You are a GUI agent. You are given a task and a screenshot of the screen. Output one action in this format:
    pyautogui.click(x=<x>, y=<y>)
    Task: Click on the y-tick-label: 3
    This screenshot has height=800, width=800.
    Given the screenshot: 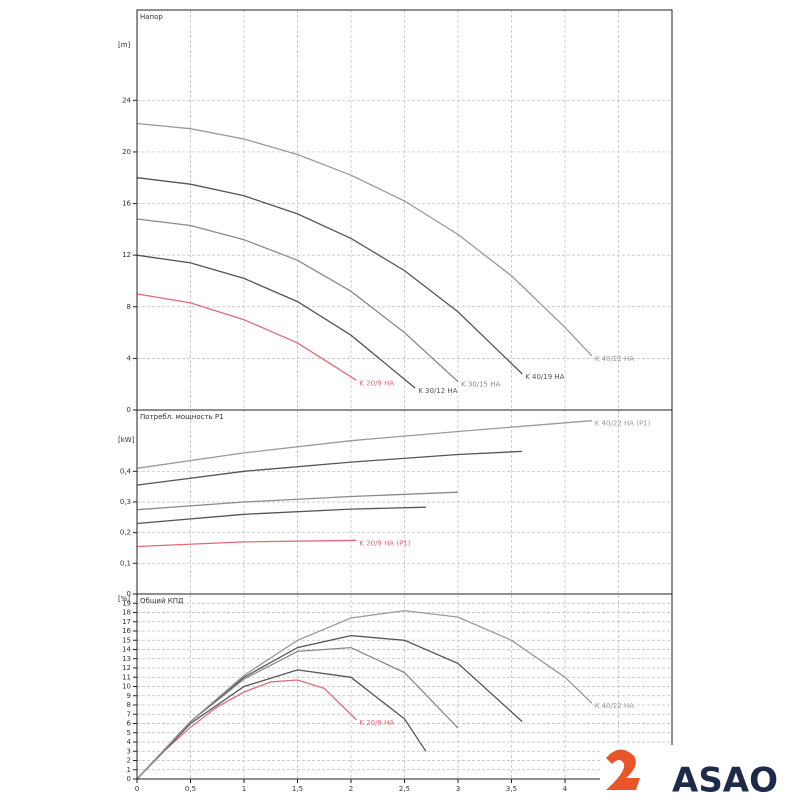 What is the action you would take?
    pyautogui.click(x=129, y=751)
    